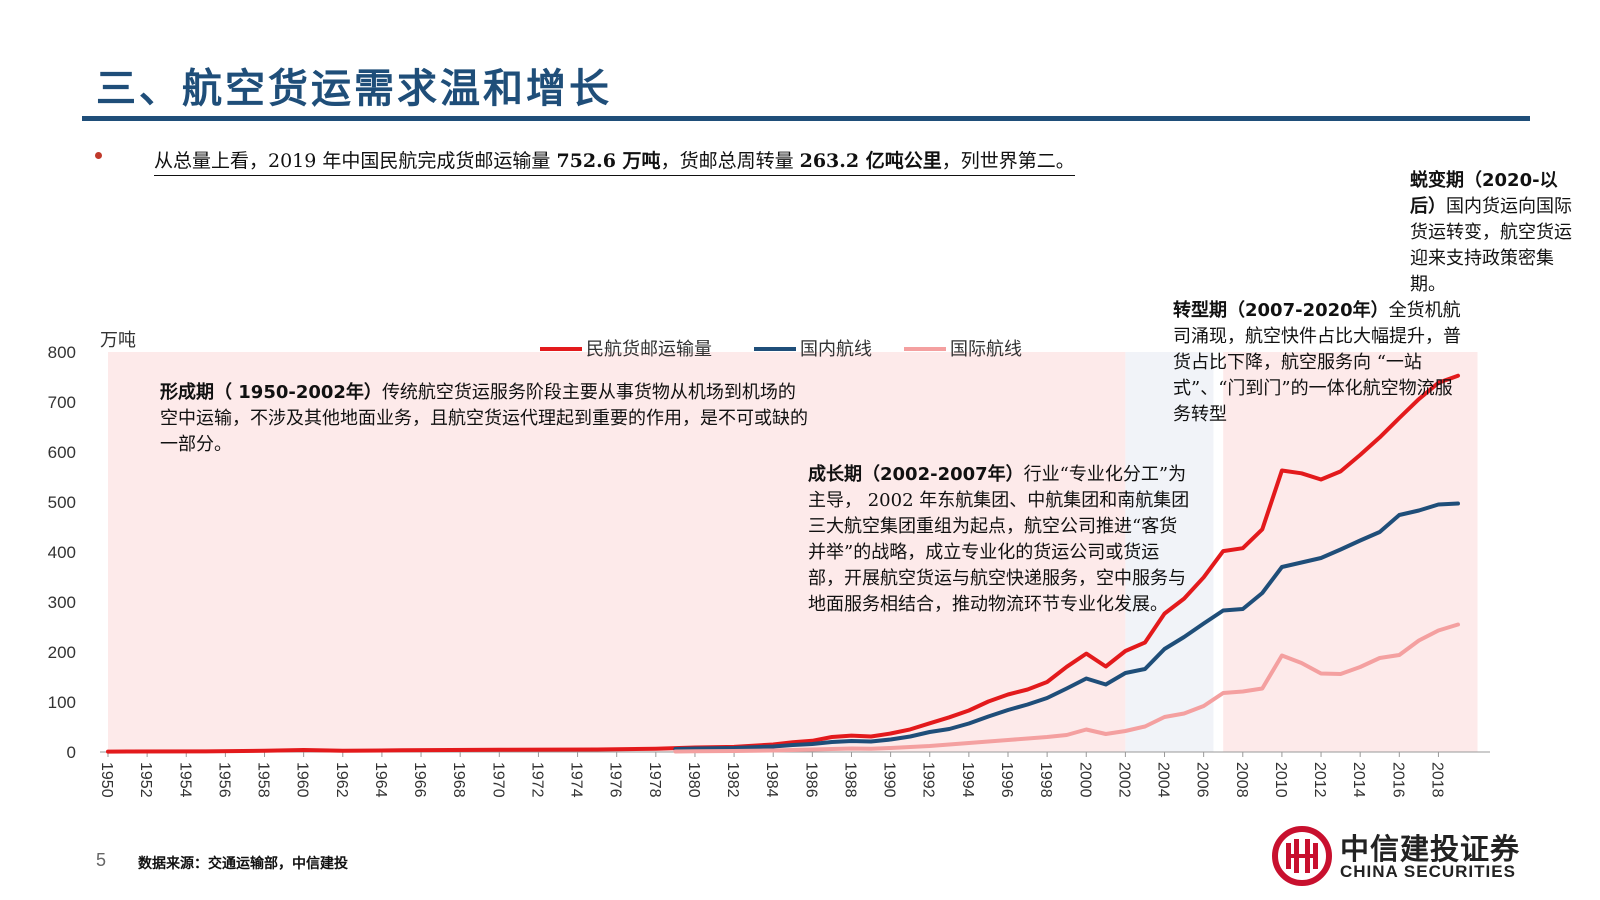 This screenshot has height=900, width=1600. I want to click on y-tick-label: 100, so click(62, 702).